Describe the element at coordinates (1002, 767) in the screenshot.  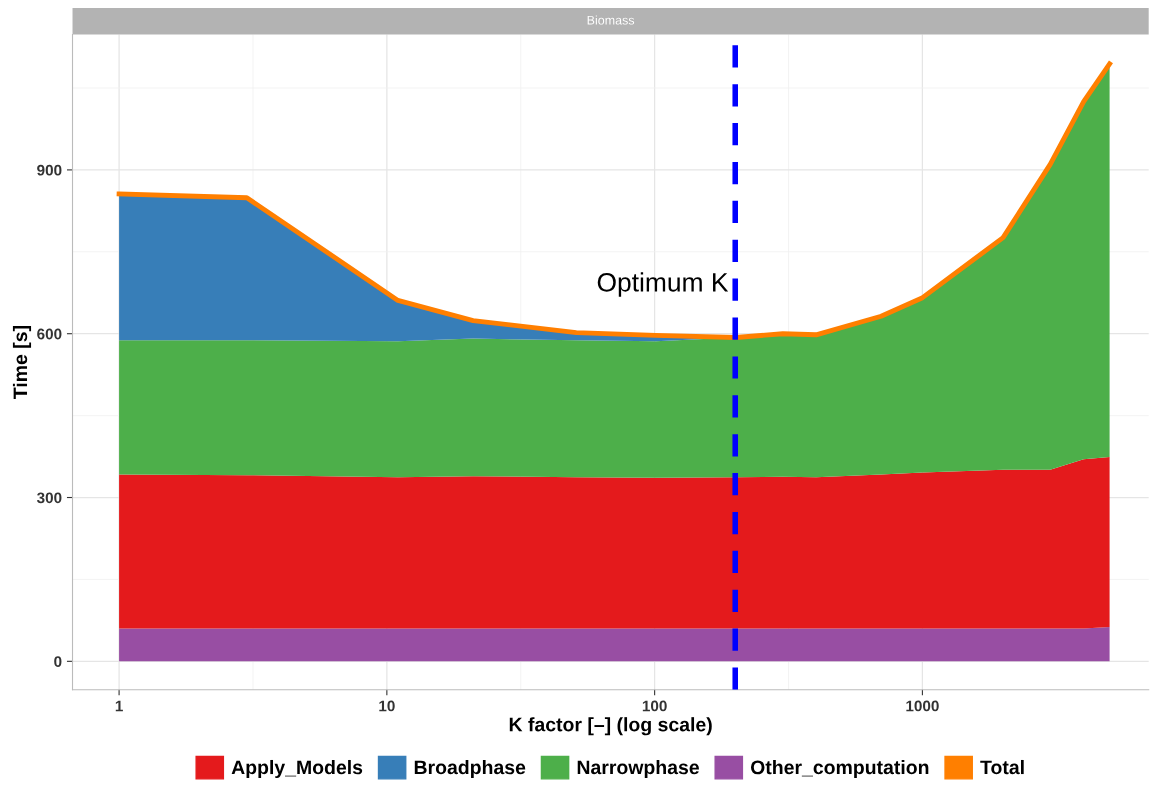
I see `legend-label: Total` at that location.